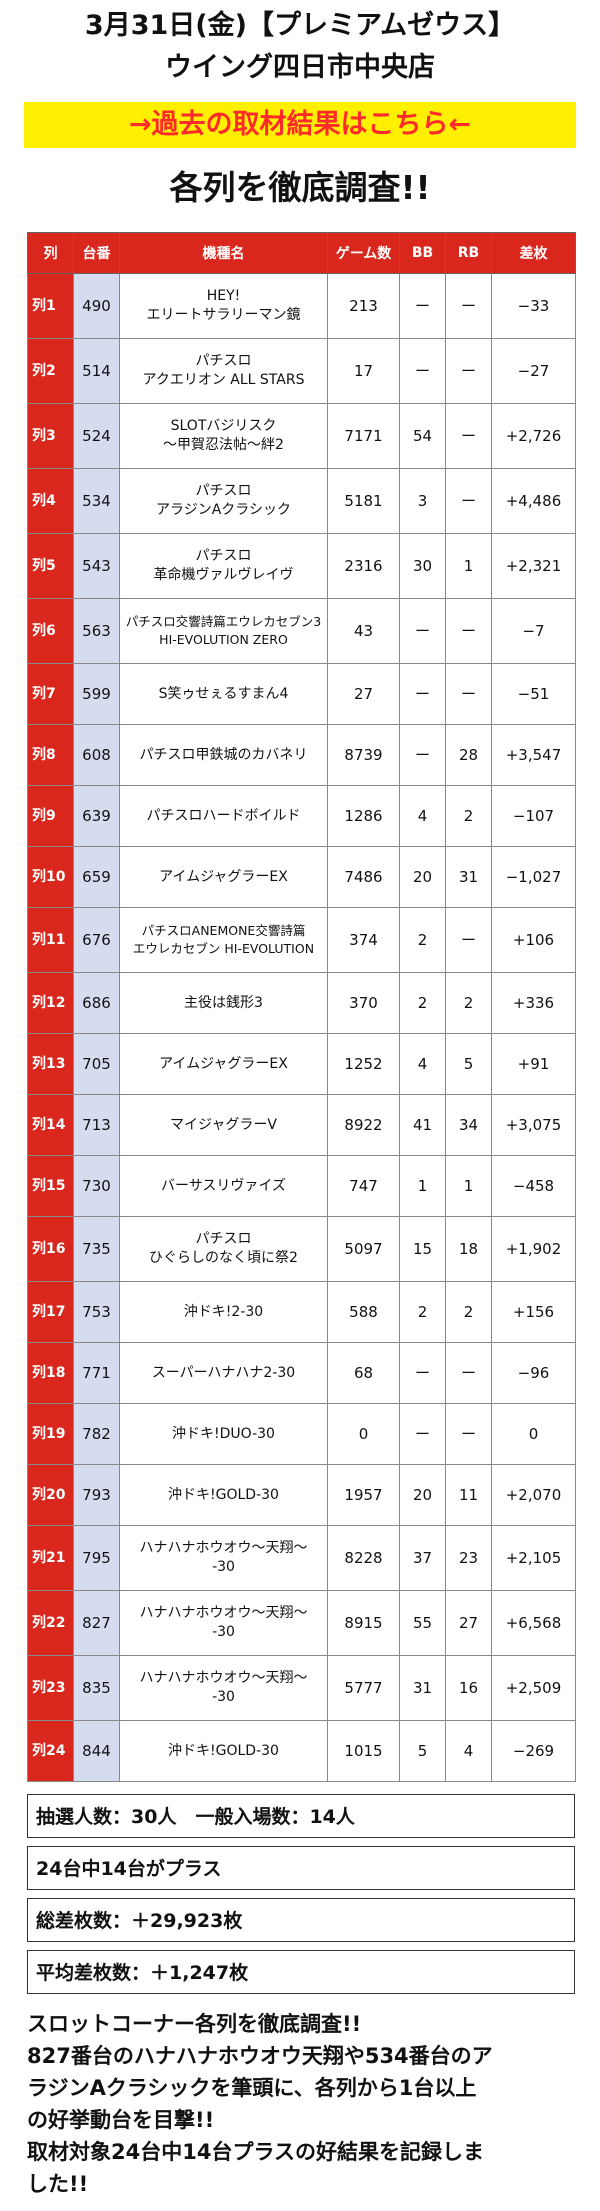  I want to click on row-retsu-cell: 列14, so click(50, 1125).